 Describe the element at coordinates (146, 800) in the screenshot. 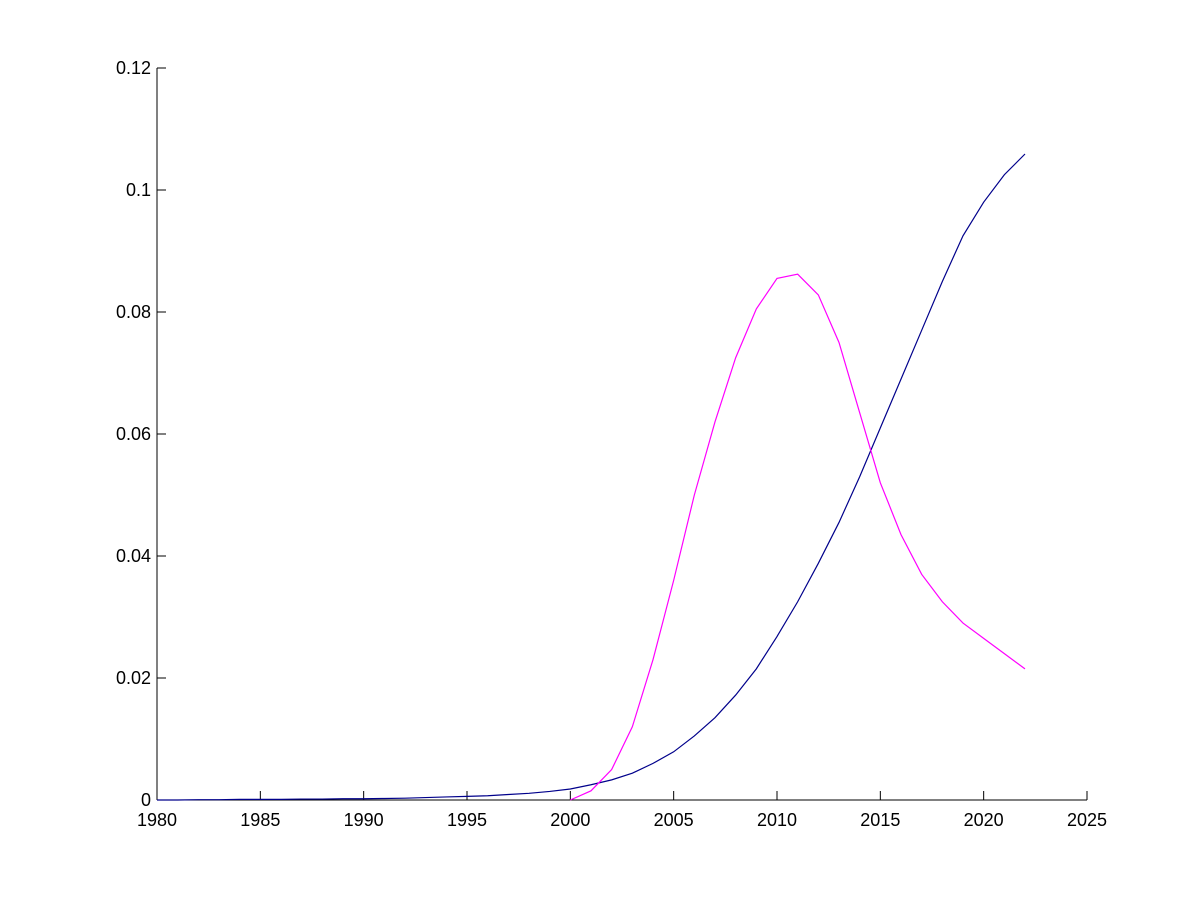

I see `y-tick-label: 0` at that location.